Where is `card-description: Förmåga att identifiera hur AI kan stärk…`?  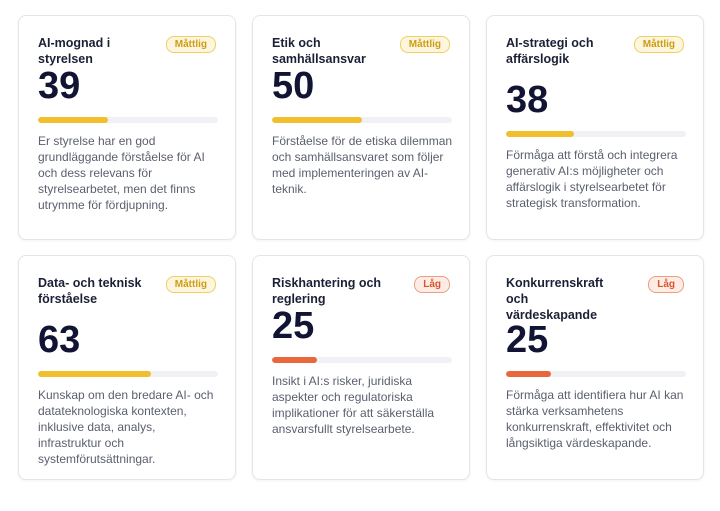 card-description: Förmåga att identifiera hur AI kan stärk… is located at coordinates (595, 419).